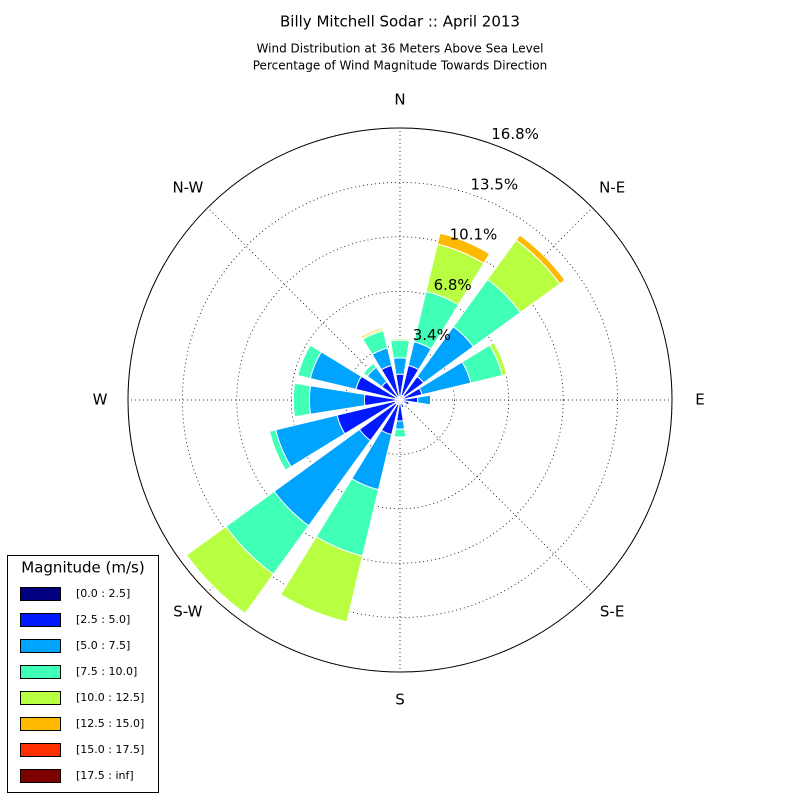 The height and width of the screenshot is (800, 800). I want to click on theta-tick-label: N, so click(399, 100).